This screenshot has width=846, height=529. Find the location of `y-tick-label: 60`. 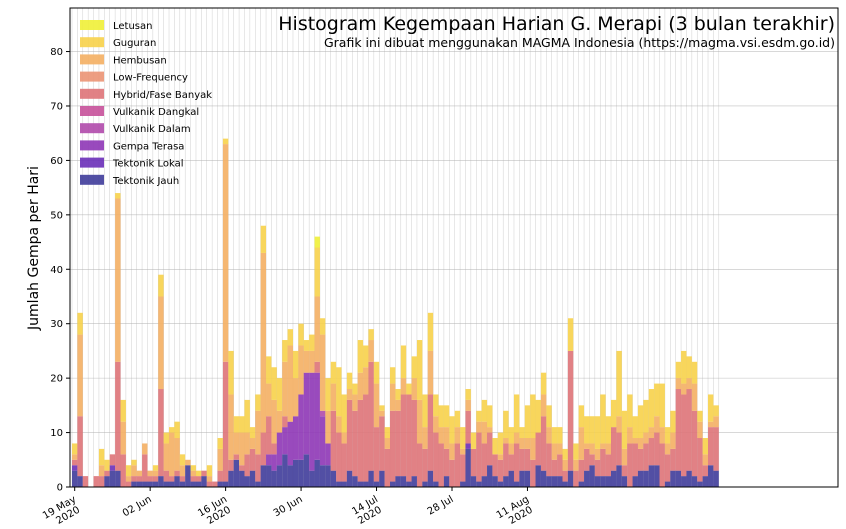

y-tick-label: 60 is located at coordinates (56, 161).